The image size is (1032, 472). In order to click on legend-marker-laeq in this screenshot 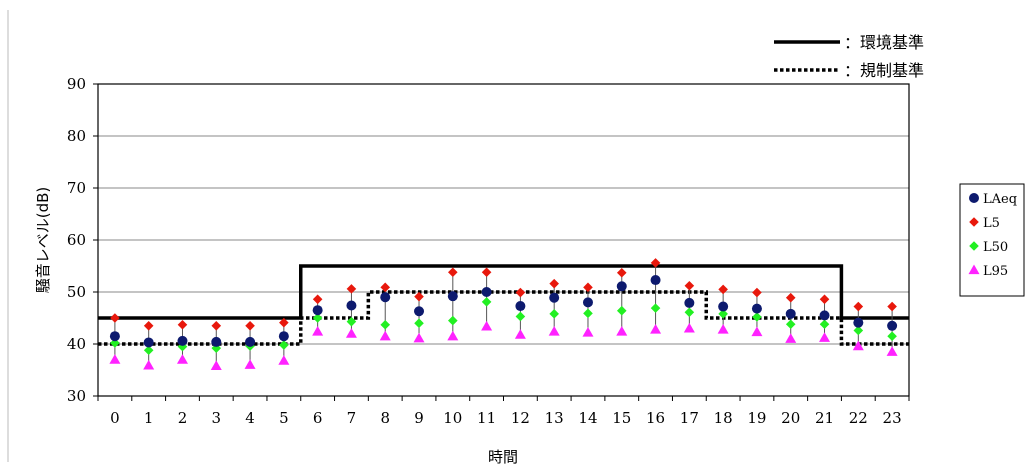, I will do `click(974, 198)`.